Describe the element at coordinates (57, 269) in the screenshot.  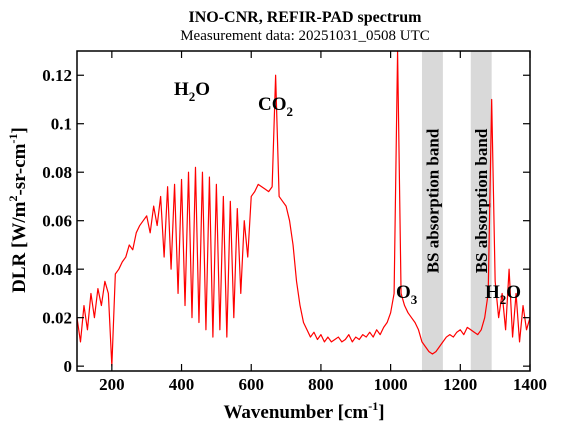
I see `y-tick-label: 0.04` at that location.